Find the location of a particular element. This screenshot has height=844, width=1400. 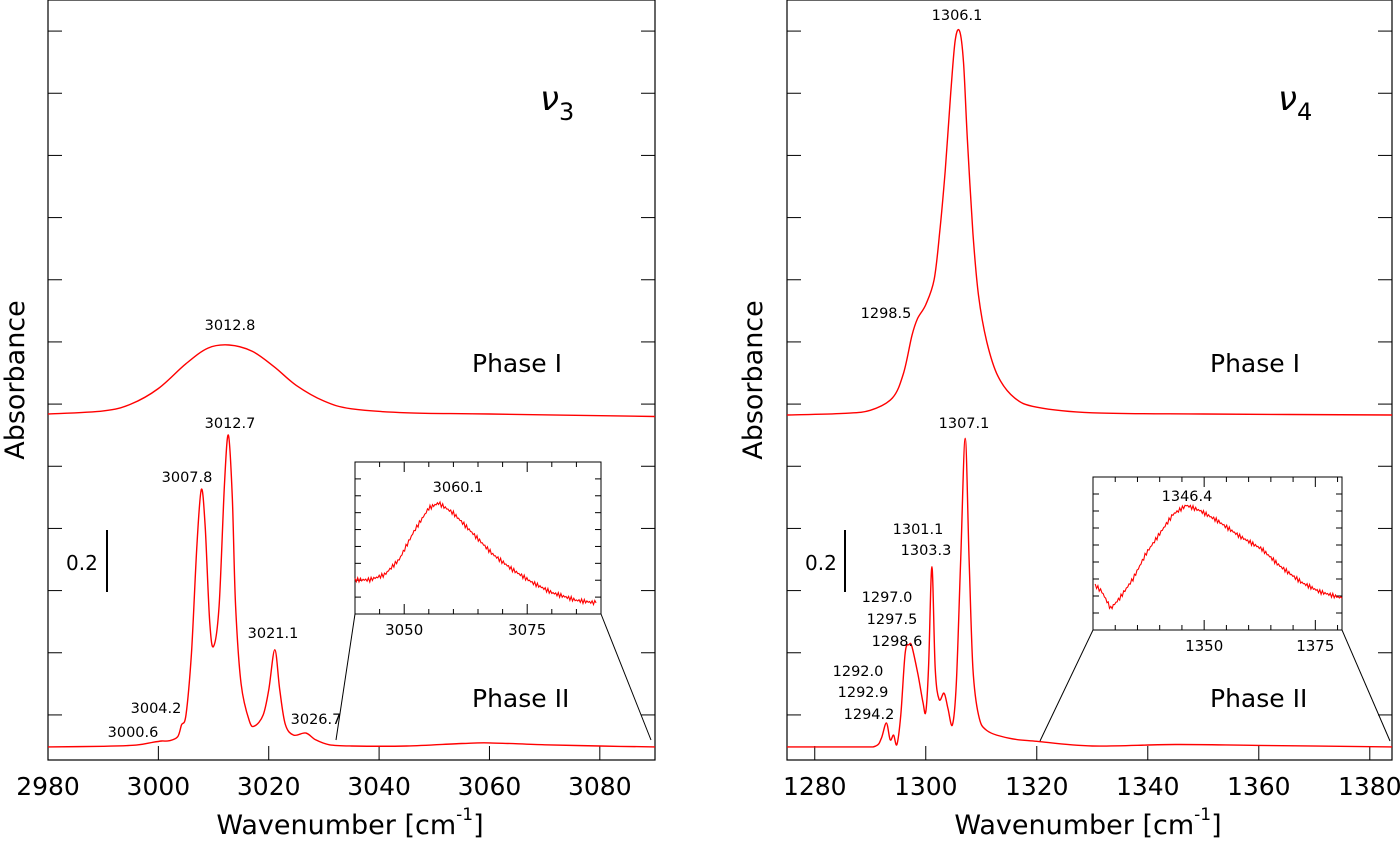

x-tick-label: 1340 is located at coordinates (1148, 786).